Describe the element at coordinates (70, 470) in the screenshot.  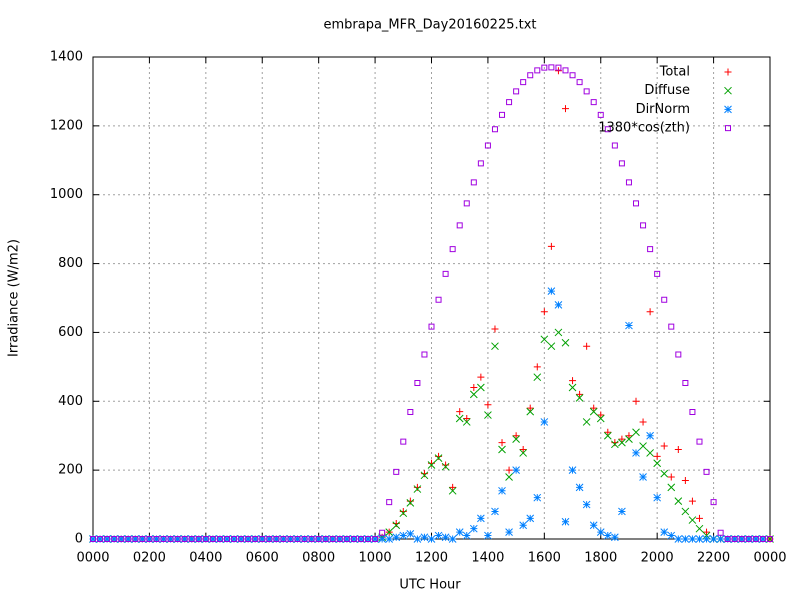
I see `y-tick-label: 200` at that location.